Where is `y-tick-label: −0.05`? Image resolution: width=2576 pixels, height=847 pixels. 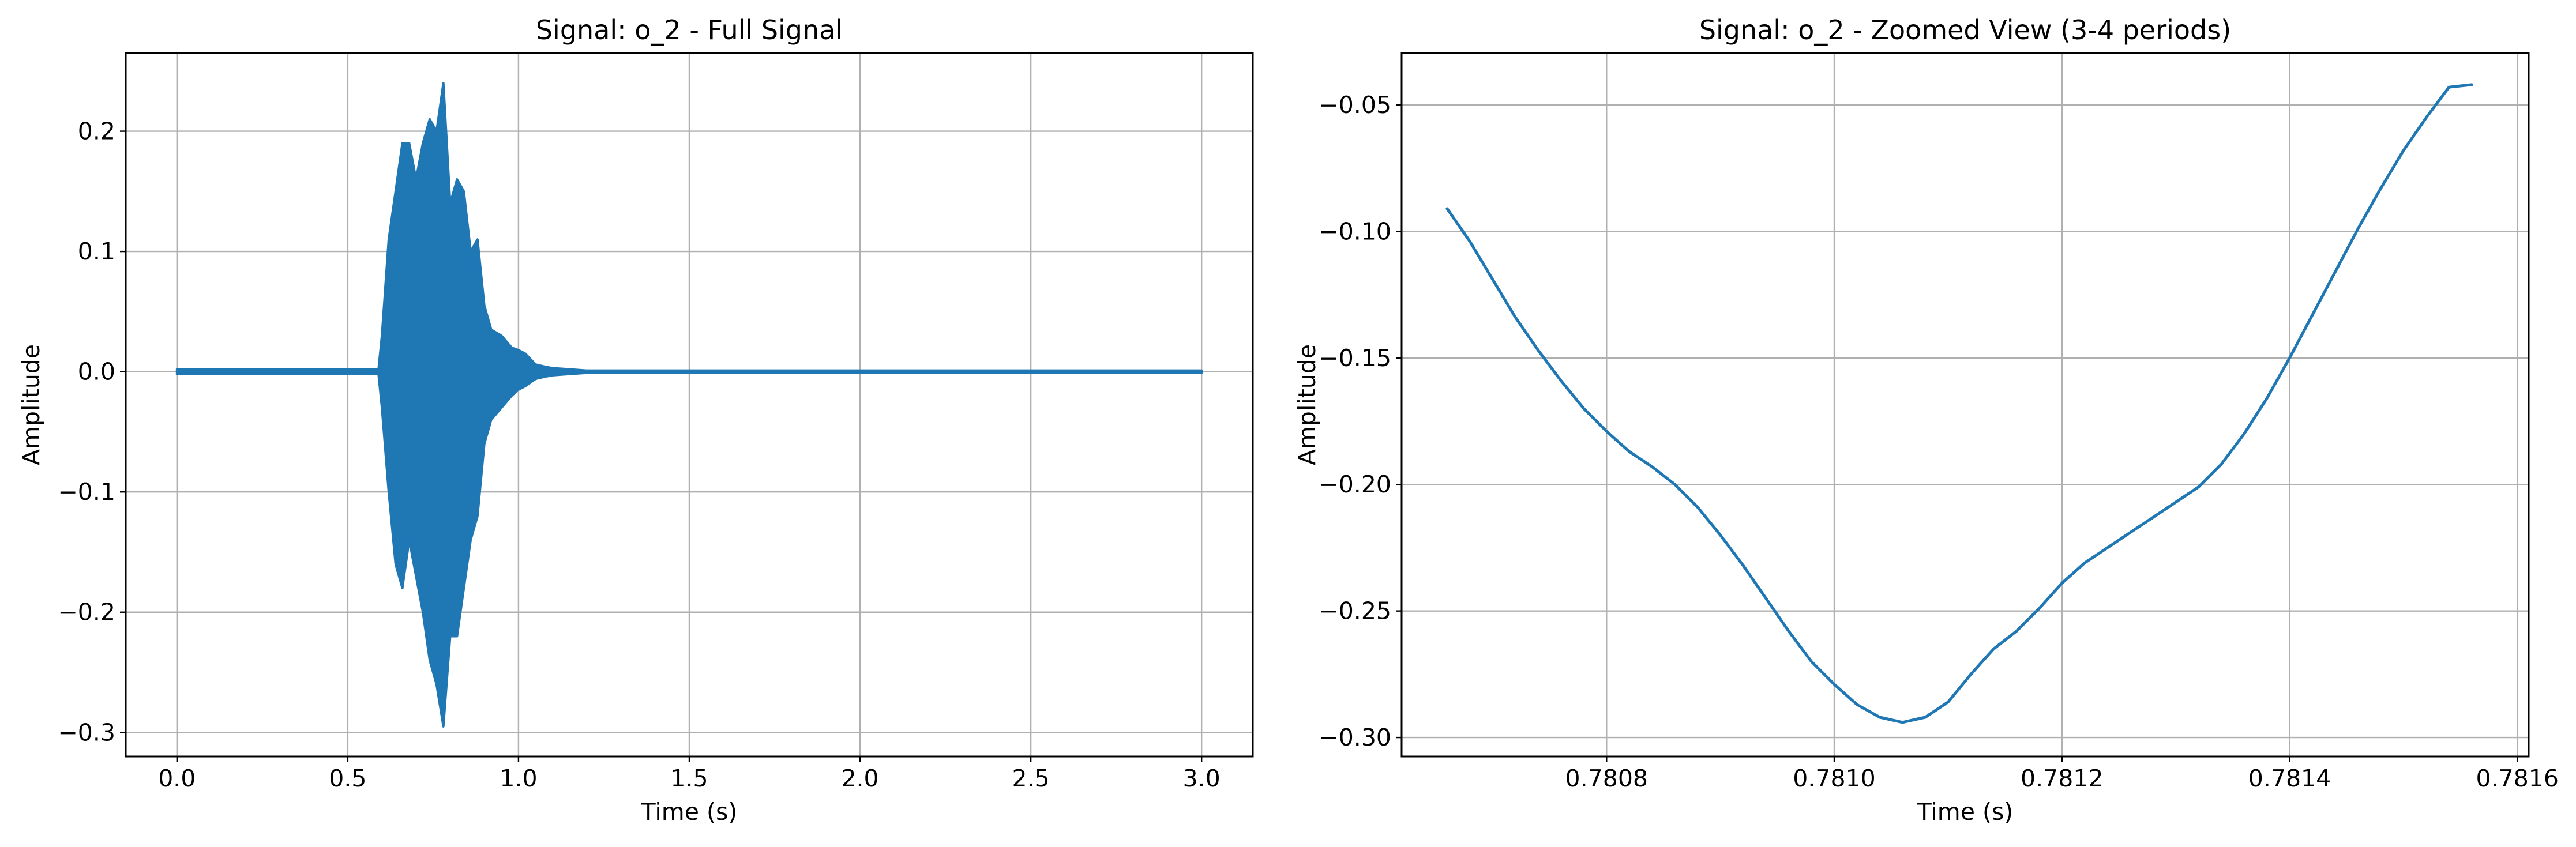
y-tick-label: −0.05 is located at coordinates (1355, 105).